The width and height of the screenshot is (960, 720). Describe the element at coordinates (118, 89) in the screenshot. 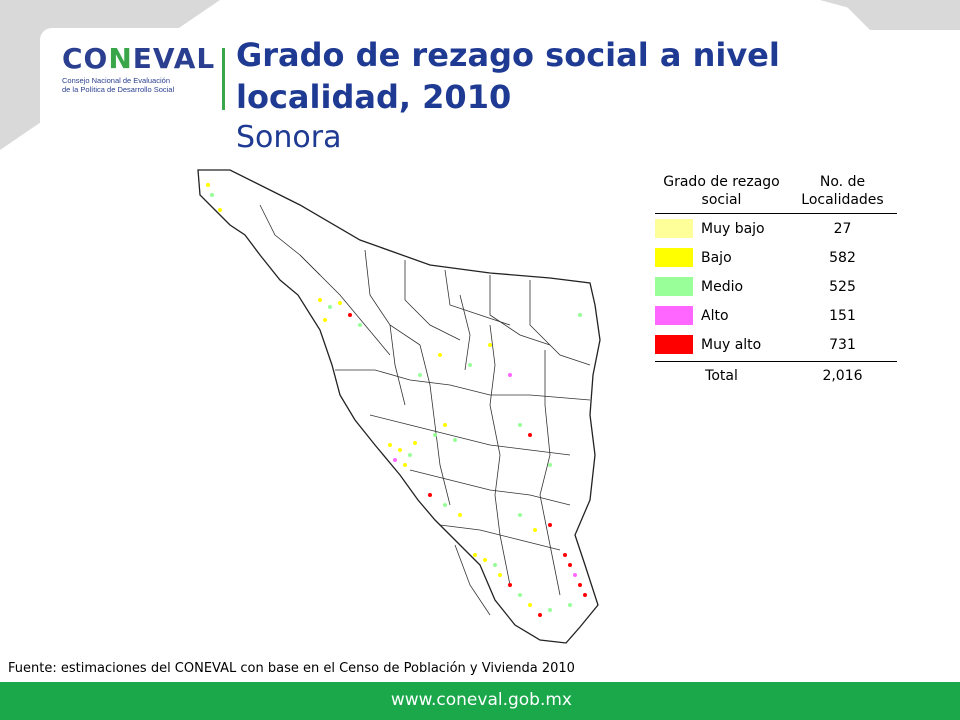

I see `logo-subtitle-line: de la Política de Desarrollo Social` at that location.